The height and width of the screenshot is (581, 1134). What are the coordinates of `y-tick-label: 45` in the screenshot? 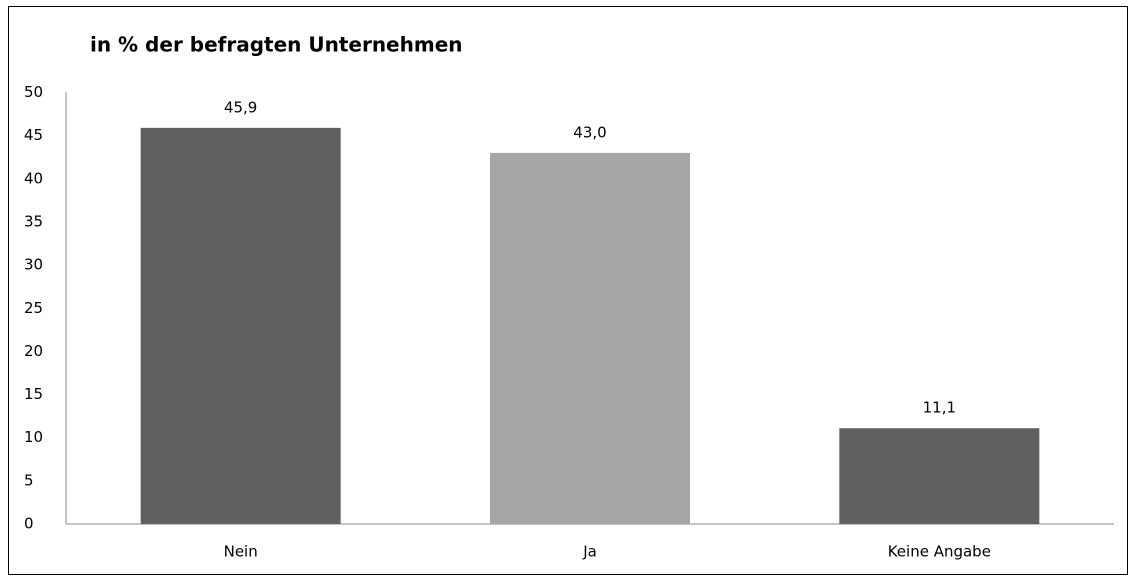 It's located at (33, 135).